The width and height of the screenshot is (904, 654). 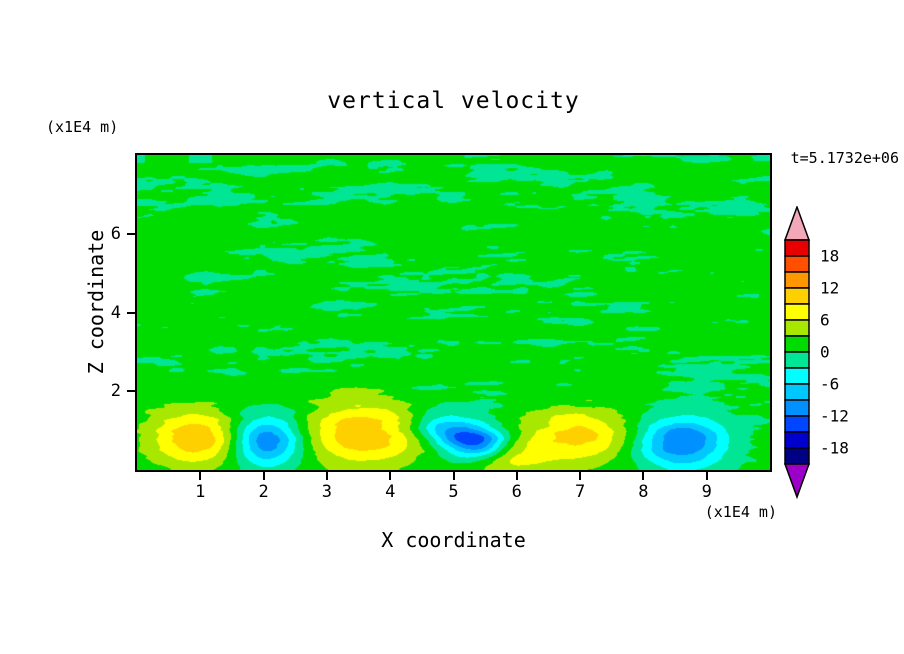 What do you see at coordinates (830, 384) in the screenshot?
I see `colorbar-tick-label: -6` at bounding box center [830, 384].